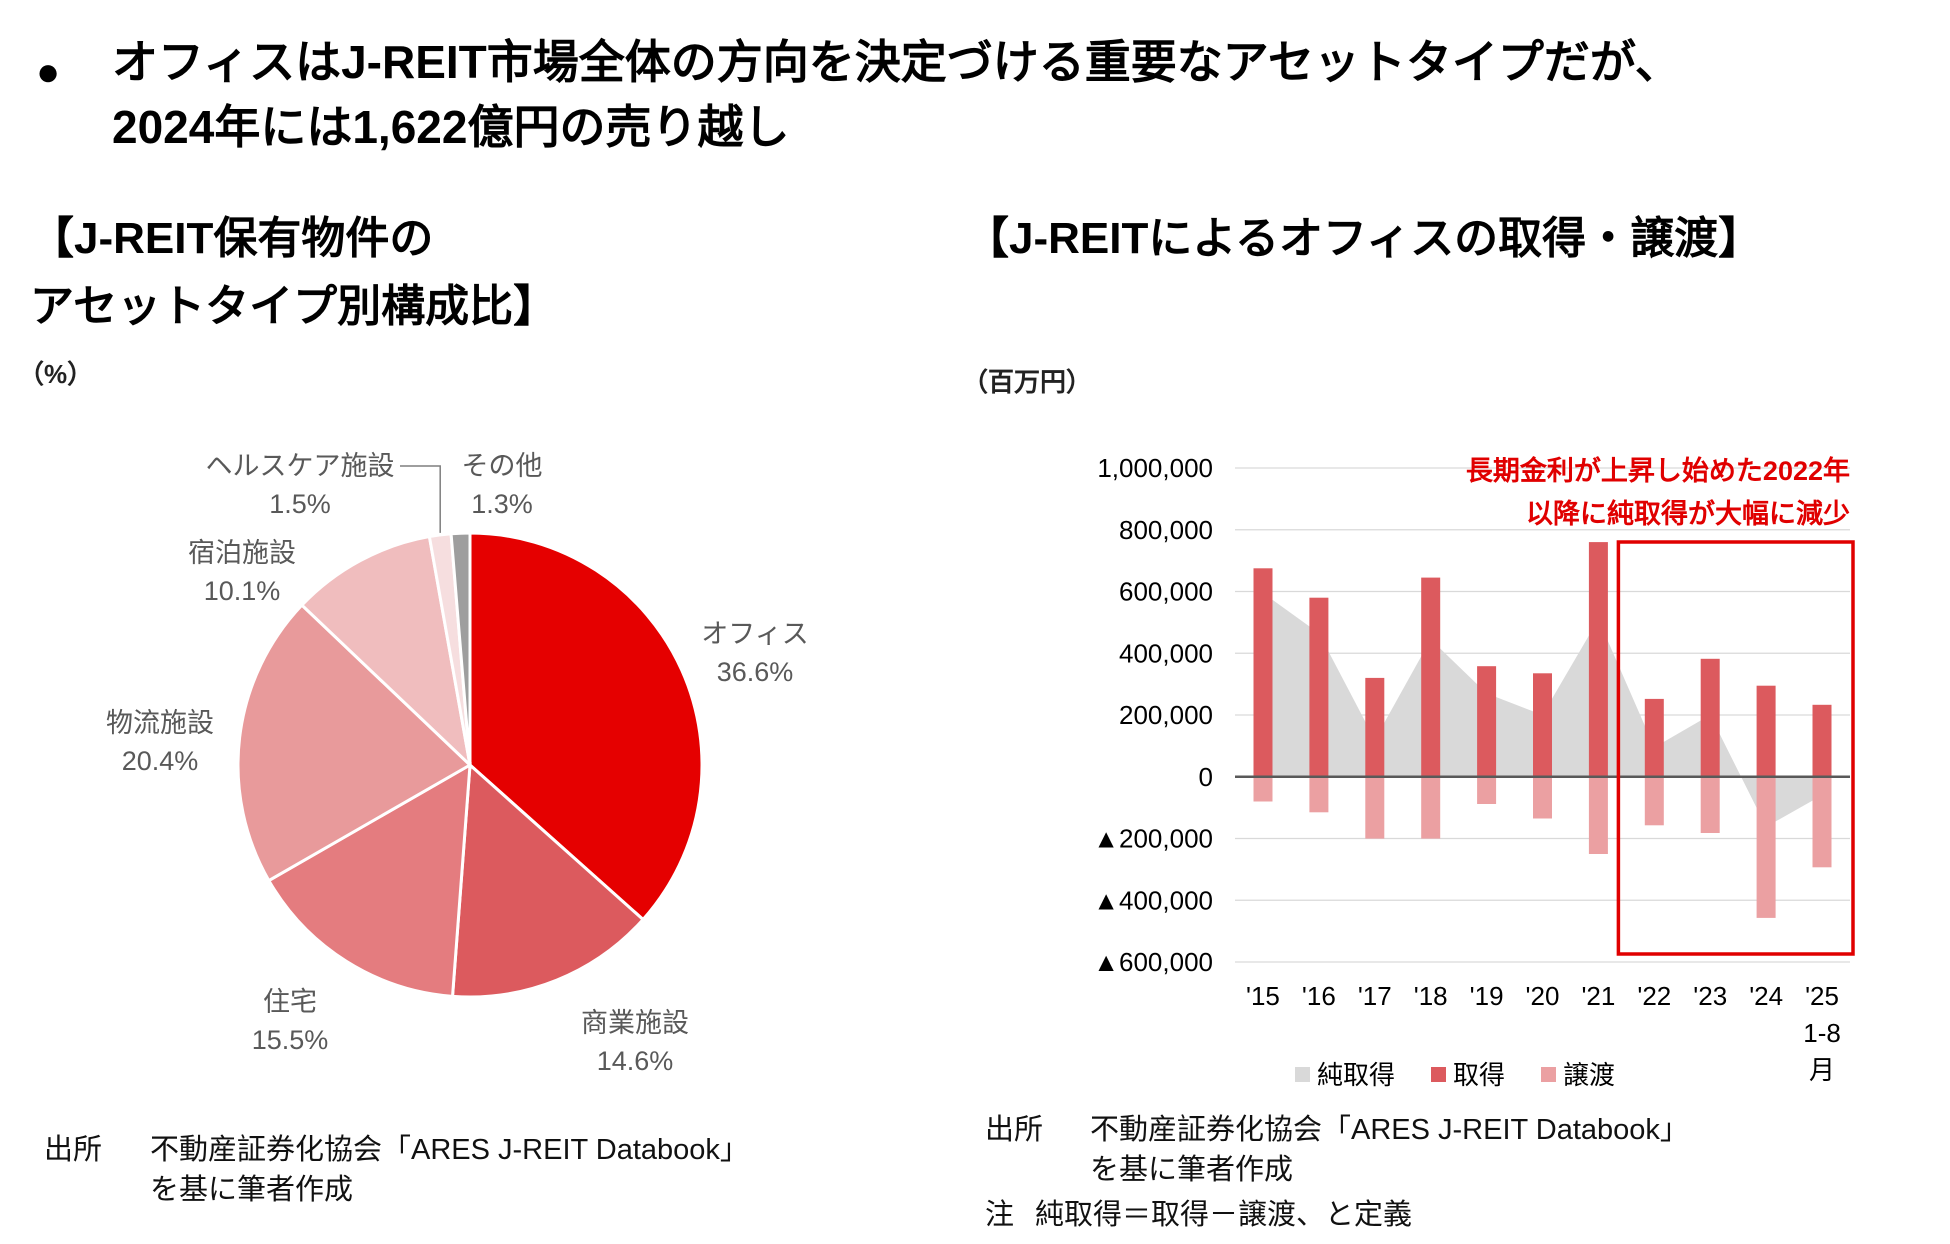 Image resolution: width=1950 pixels, height=1244 pixels. Describe the element at coordinates (1319, 996) in the screenshot. I see `x-tick-label: '16` at that location.